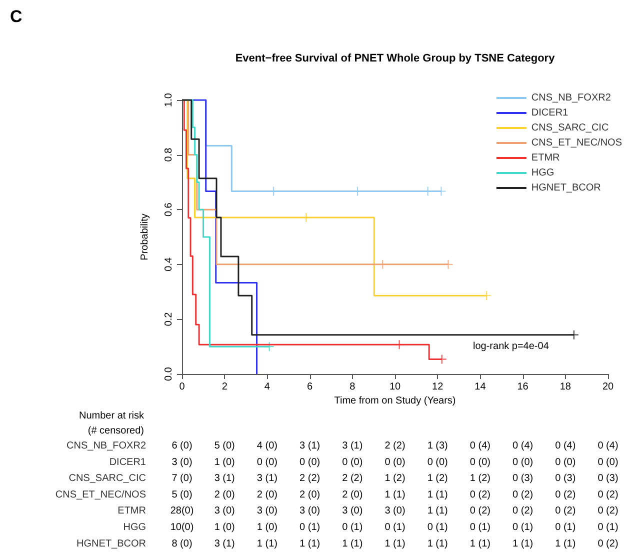 The width and height of the screenshot is (631, 558). I want to click on text: 10(0), so click(182, 527).